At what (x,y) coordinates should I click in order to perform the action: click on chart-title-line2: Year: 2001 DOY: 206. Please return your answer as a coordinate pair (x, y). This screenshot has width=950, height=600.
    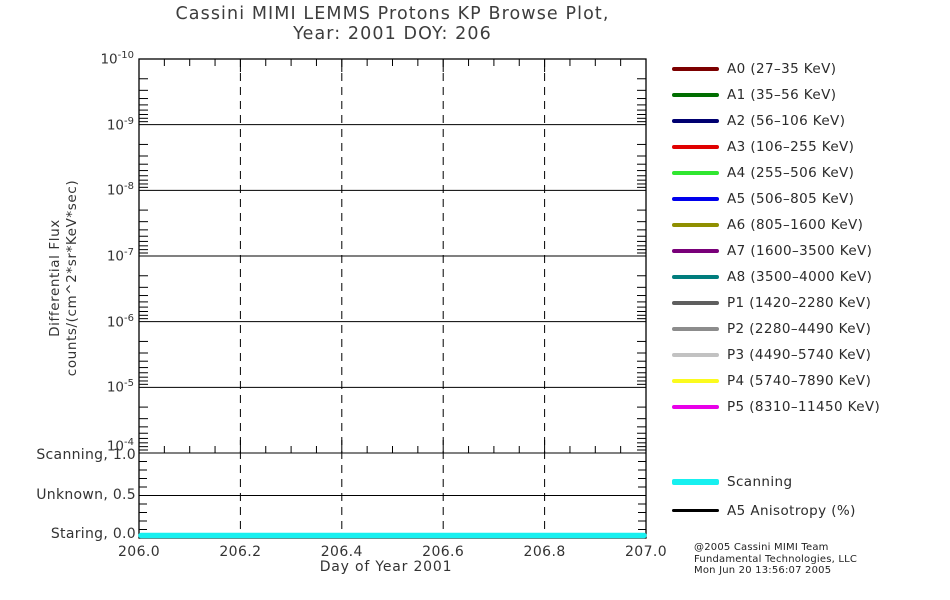
    Looking at the image, I should click on (392, 34).